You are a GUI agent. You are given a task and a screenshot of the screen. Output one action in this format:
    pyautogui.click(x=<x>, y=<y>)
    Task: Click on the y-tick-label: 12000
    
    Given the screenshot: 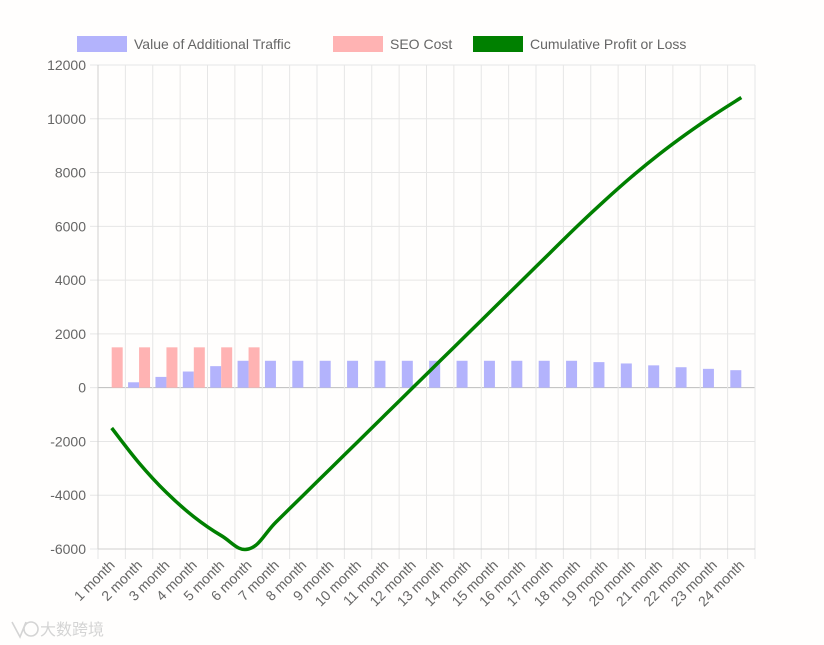 What is the action you would take?
    pyautogui.click(x=66, y=65)
    